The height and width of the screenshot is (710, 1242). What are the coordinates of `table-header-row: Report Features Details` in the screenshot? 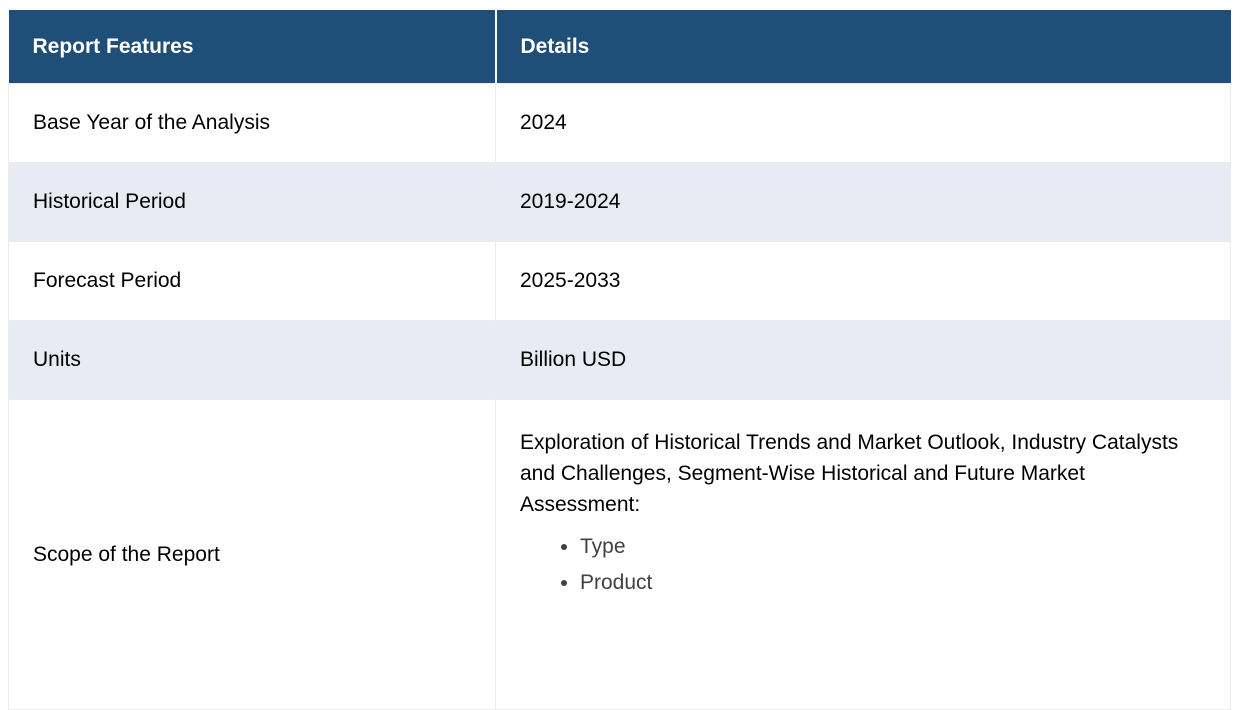 It's located at (619, 47).